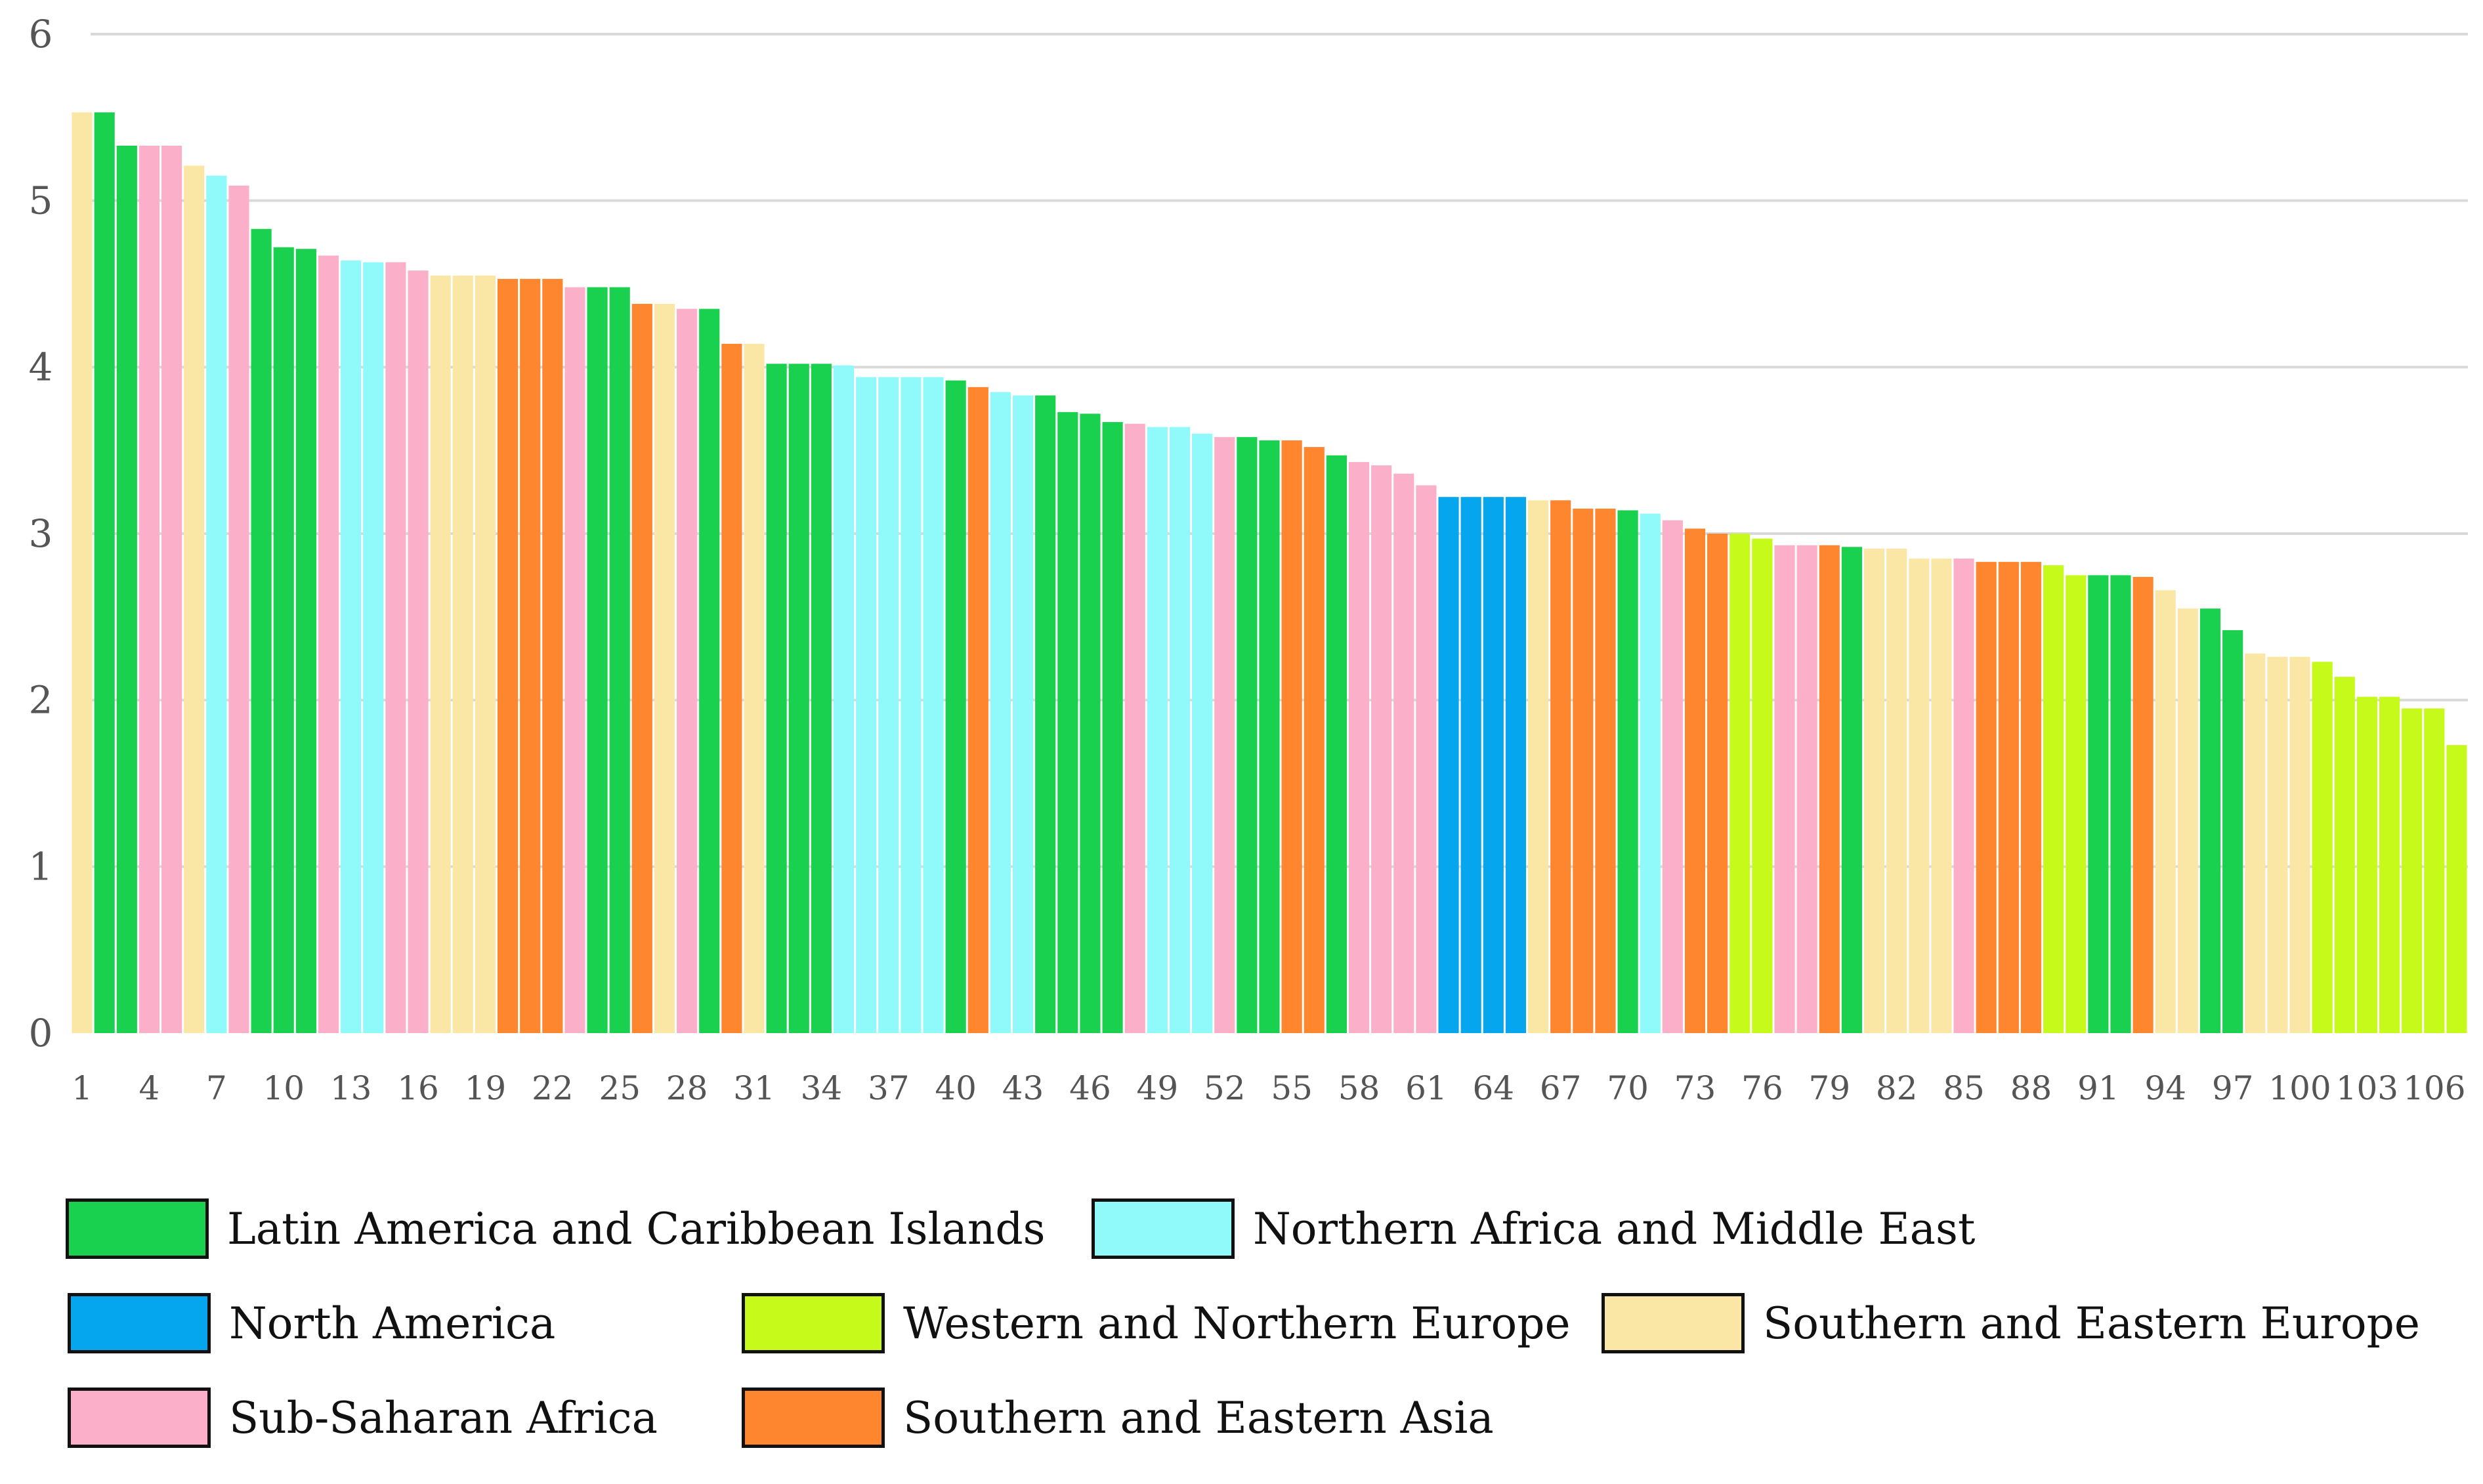  I want to click on x-tick-label: 64, so click(1493, 1088).